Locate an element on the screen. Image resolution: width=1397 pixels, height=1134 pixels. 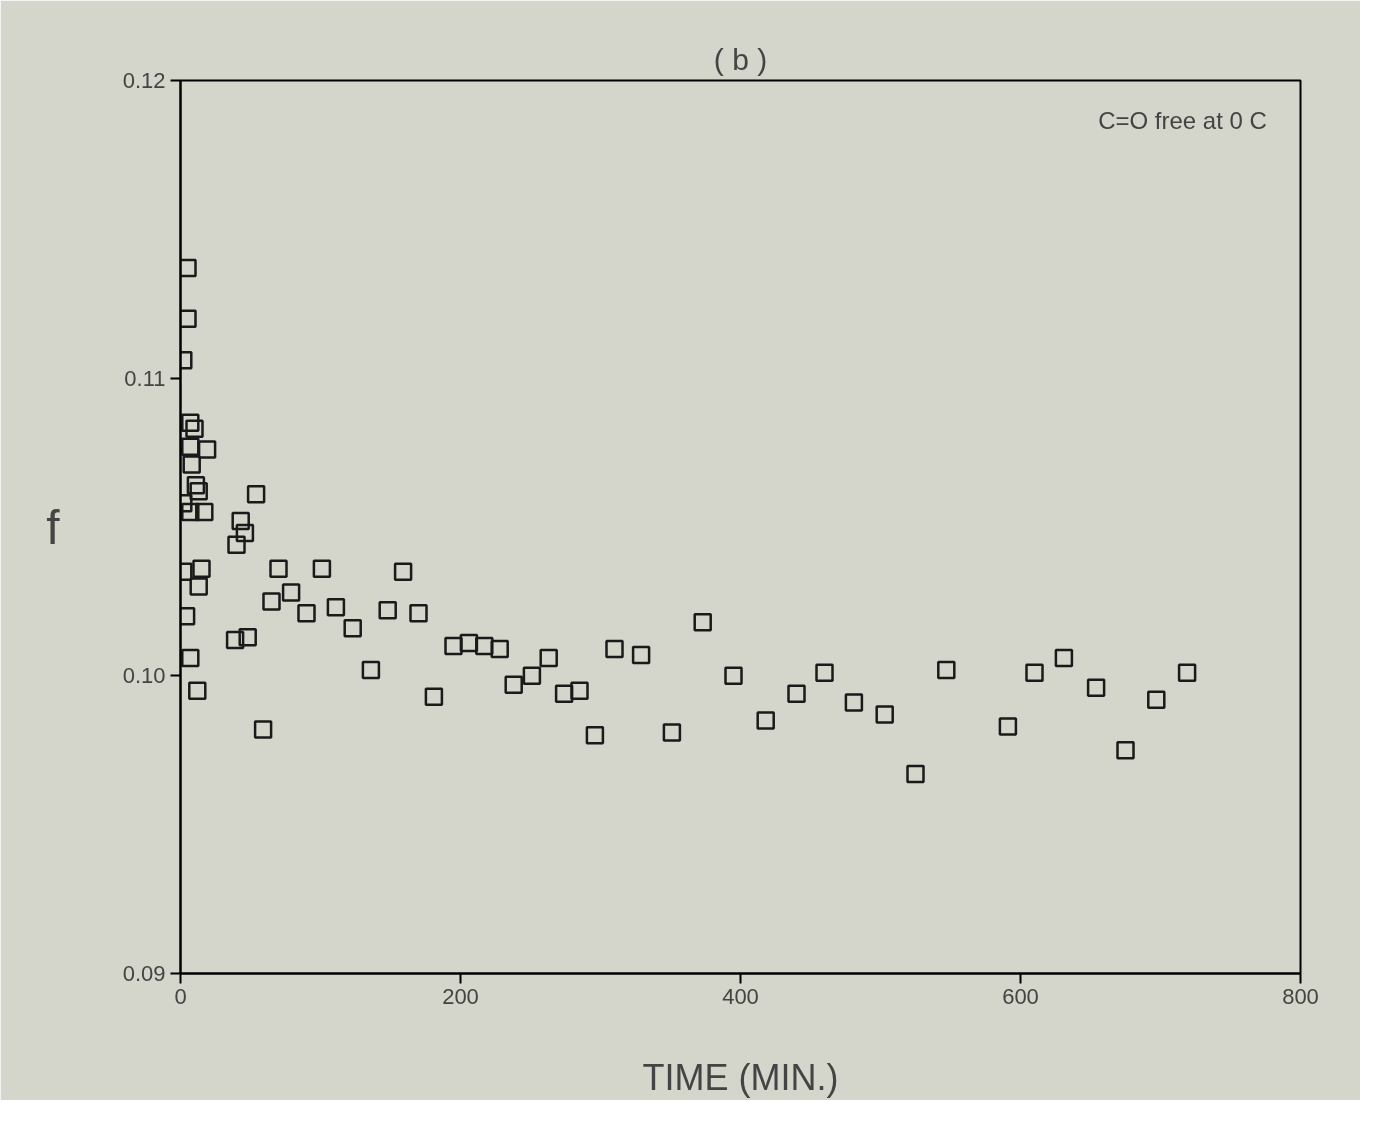
x-axis-title: TIME (MIN.) is located at coordinates (740, 1077).